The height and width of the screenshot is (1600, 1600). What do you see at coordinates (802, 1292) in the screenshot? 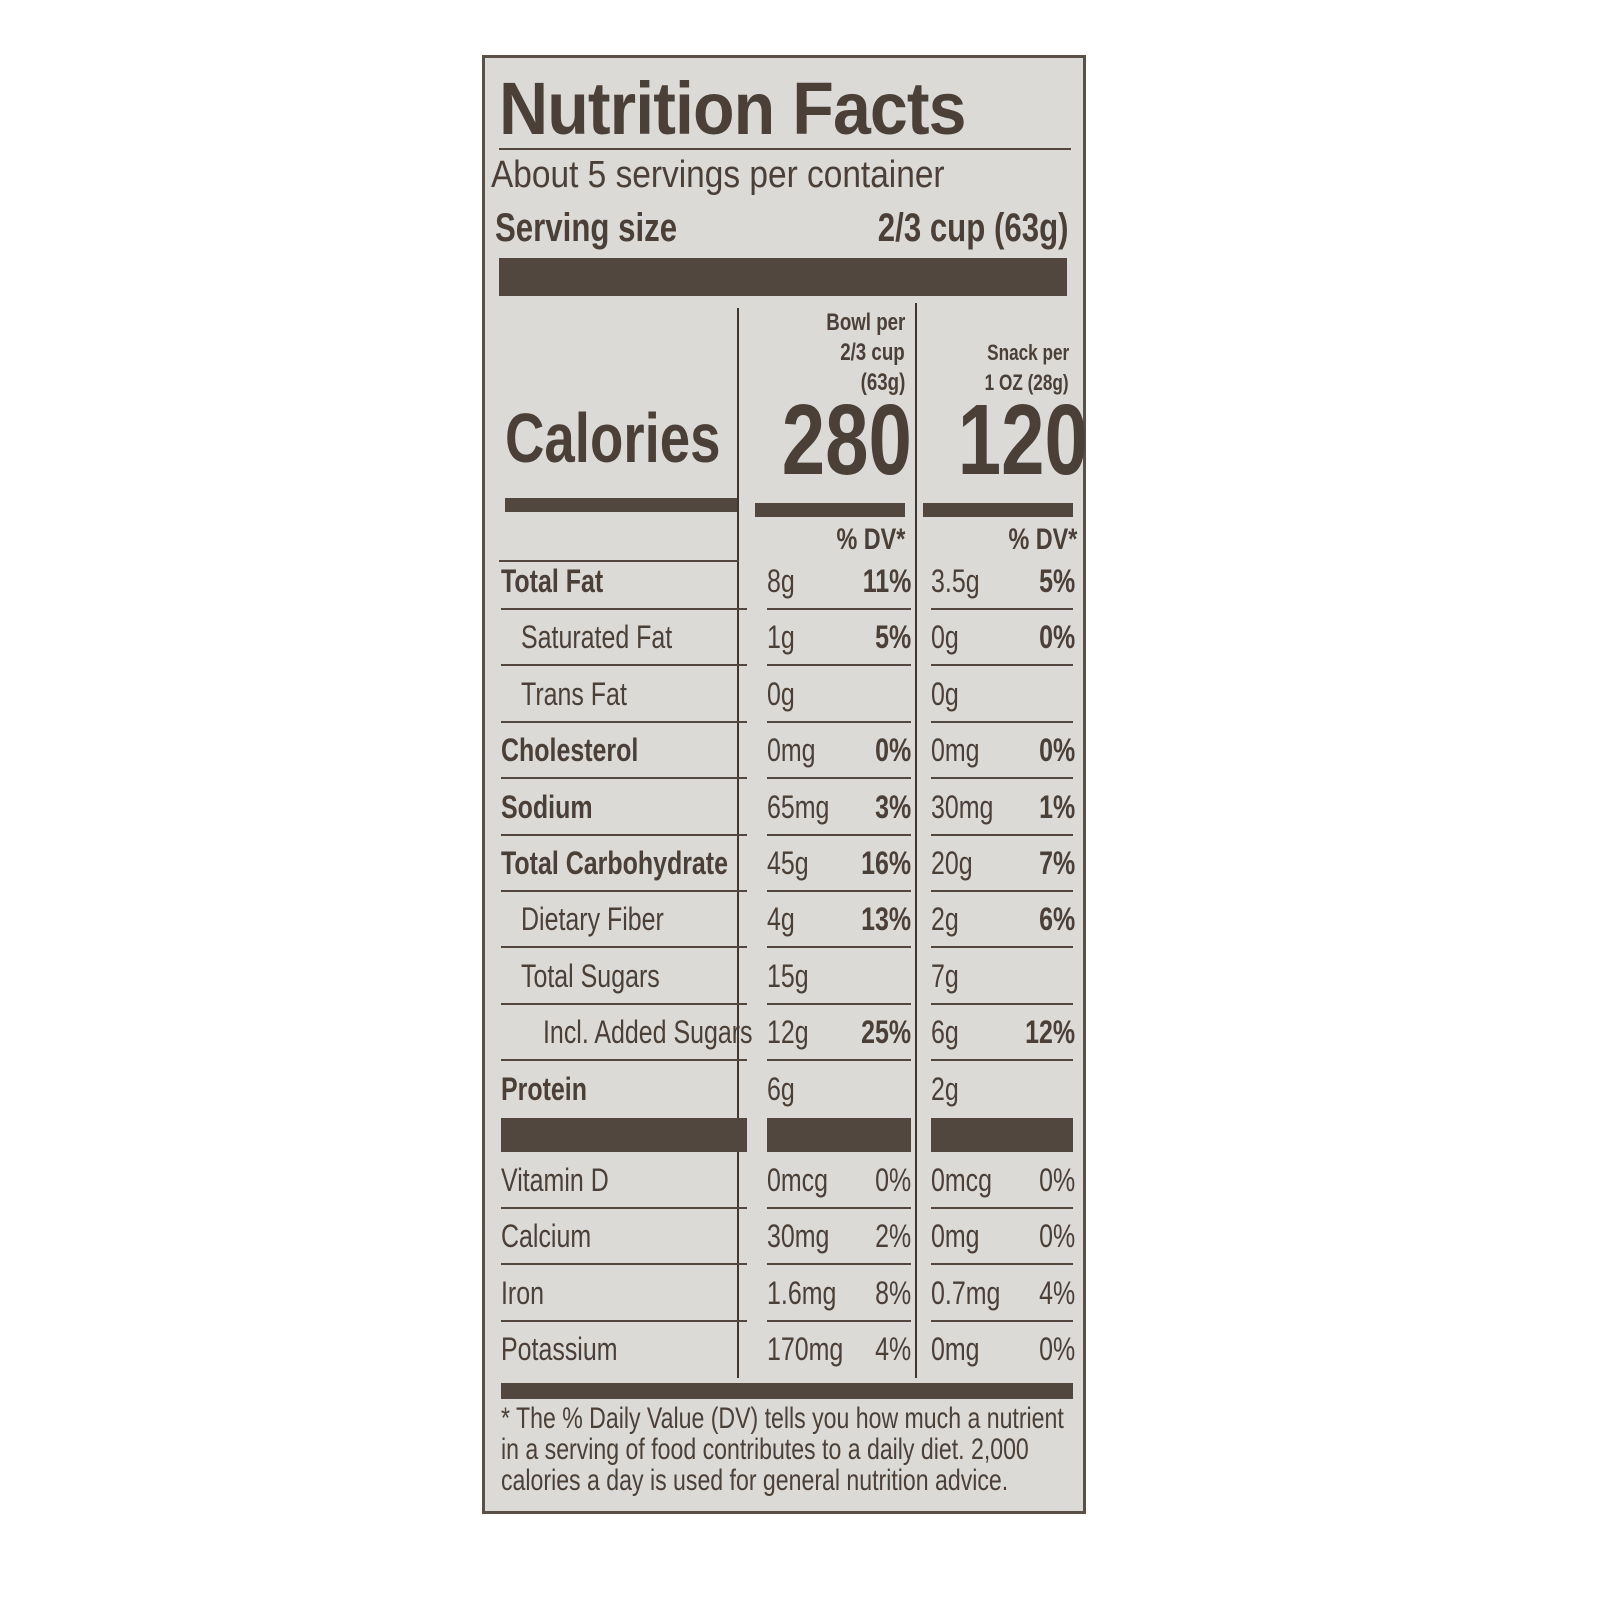
I see `amount-bowl-text: 1.6mg` at bounding box center [802, 1292].